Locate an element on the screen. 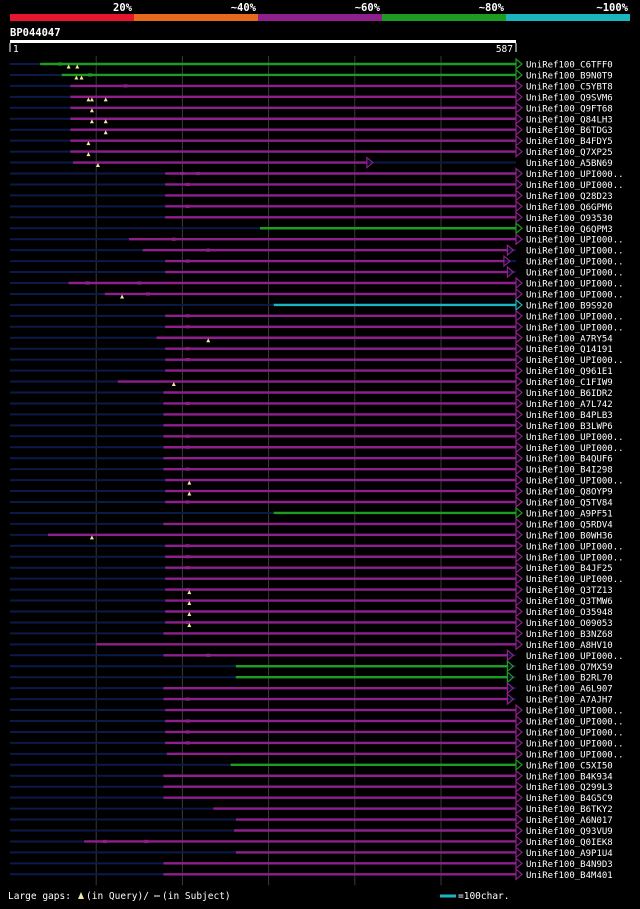  hit-row: UniRef100_Q0IEK8 is located at coordinates (311, 841).